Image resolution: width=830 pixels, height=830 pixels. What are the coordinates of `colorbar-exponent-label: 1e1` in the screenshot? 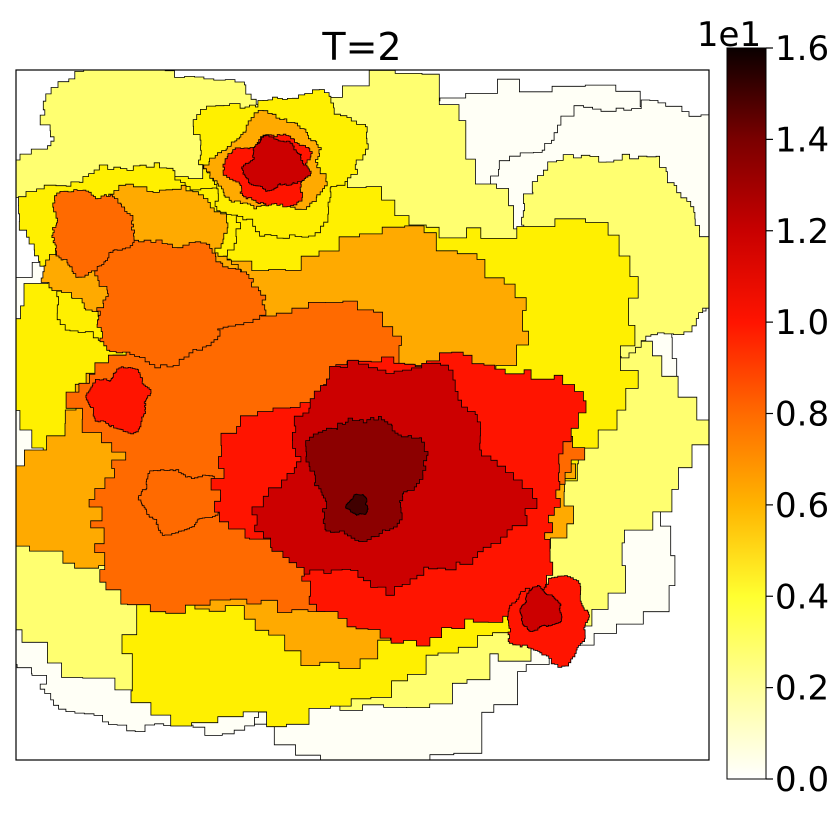 It's located at (729, 35).